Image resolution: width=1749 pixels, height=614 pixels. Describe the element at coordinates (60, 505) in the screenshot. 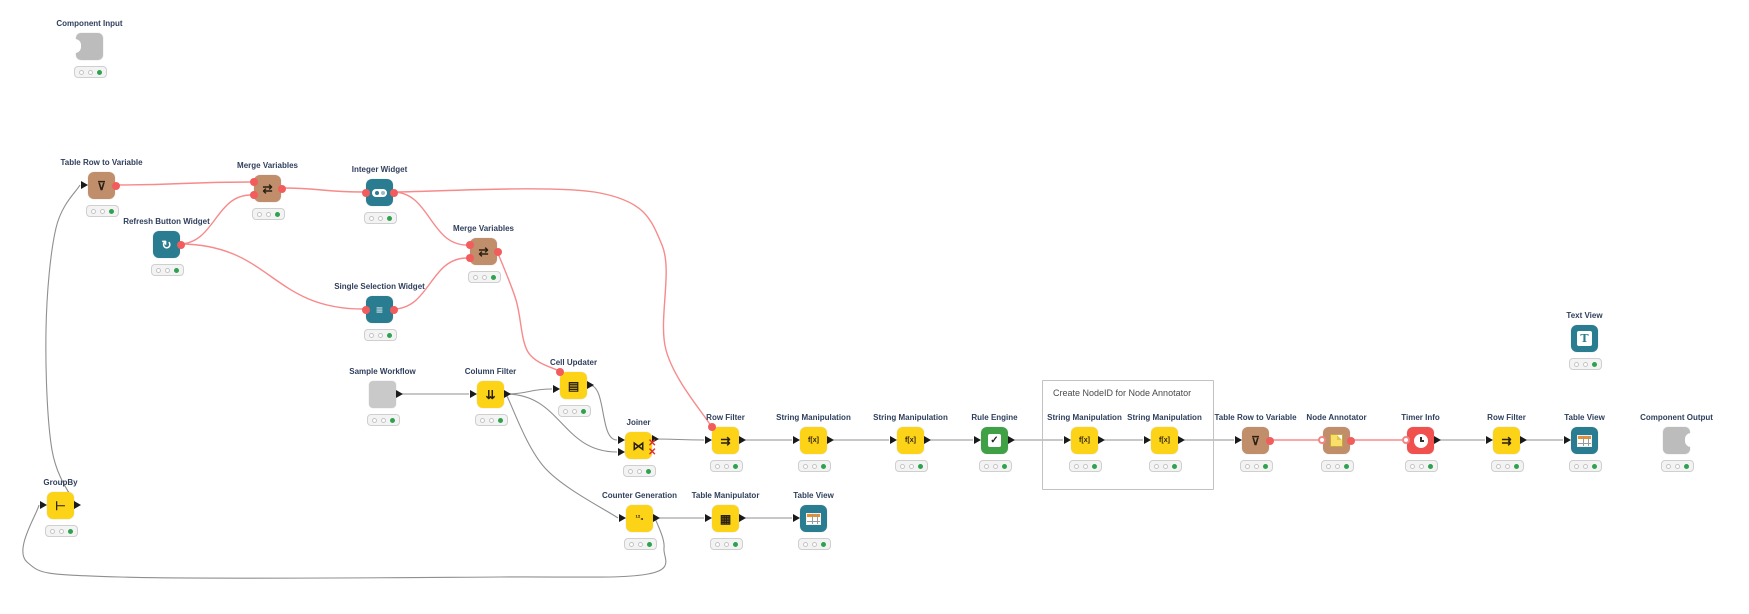

I see `node-body-groupby: ⊢` at that location.